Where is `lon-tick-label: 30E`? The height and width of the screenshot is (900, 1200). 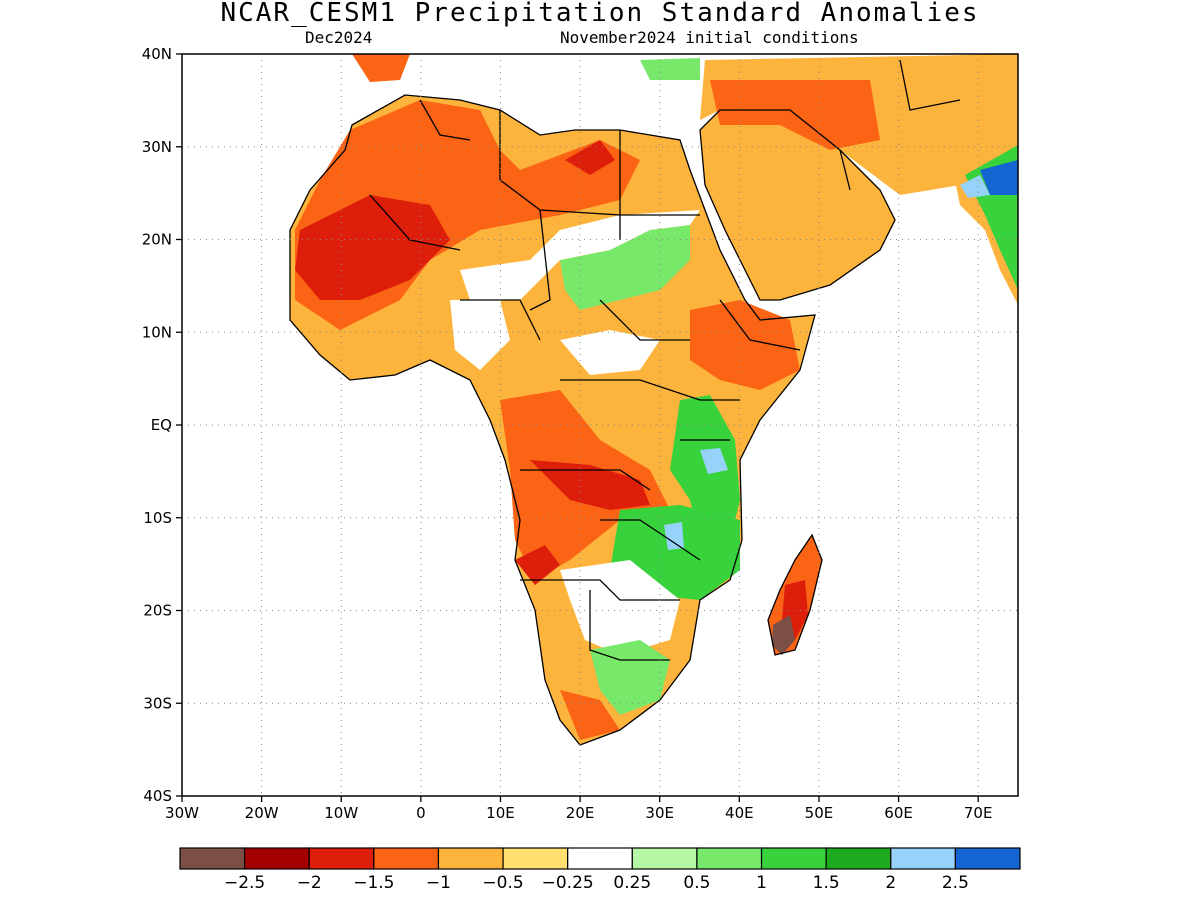
lon-tick-label: 30E is located at coordinates (659, 813).